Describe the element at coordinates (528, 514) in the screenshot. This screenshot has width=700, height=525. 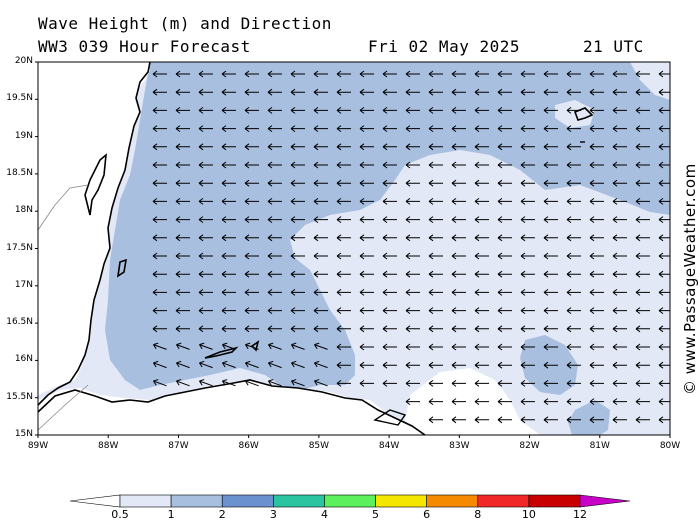
I see `colorbar-label: 10` at that location.